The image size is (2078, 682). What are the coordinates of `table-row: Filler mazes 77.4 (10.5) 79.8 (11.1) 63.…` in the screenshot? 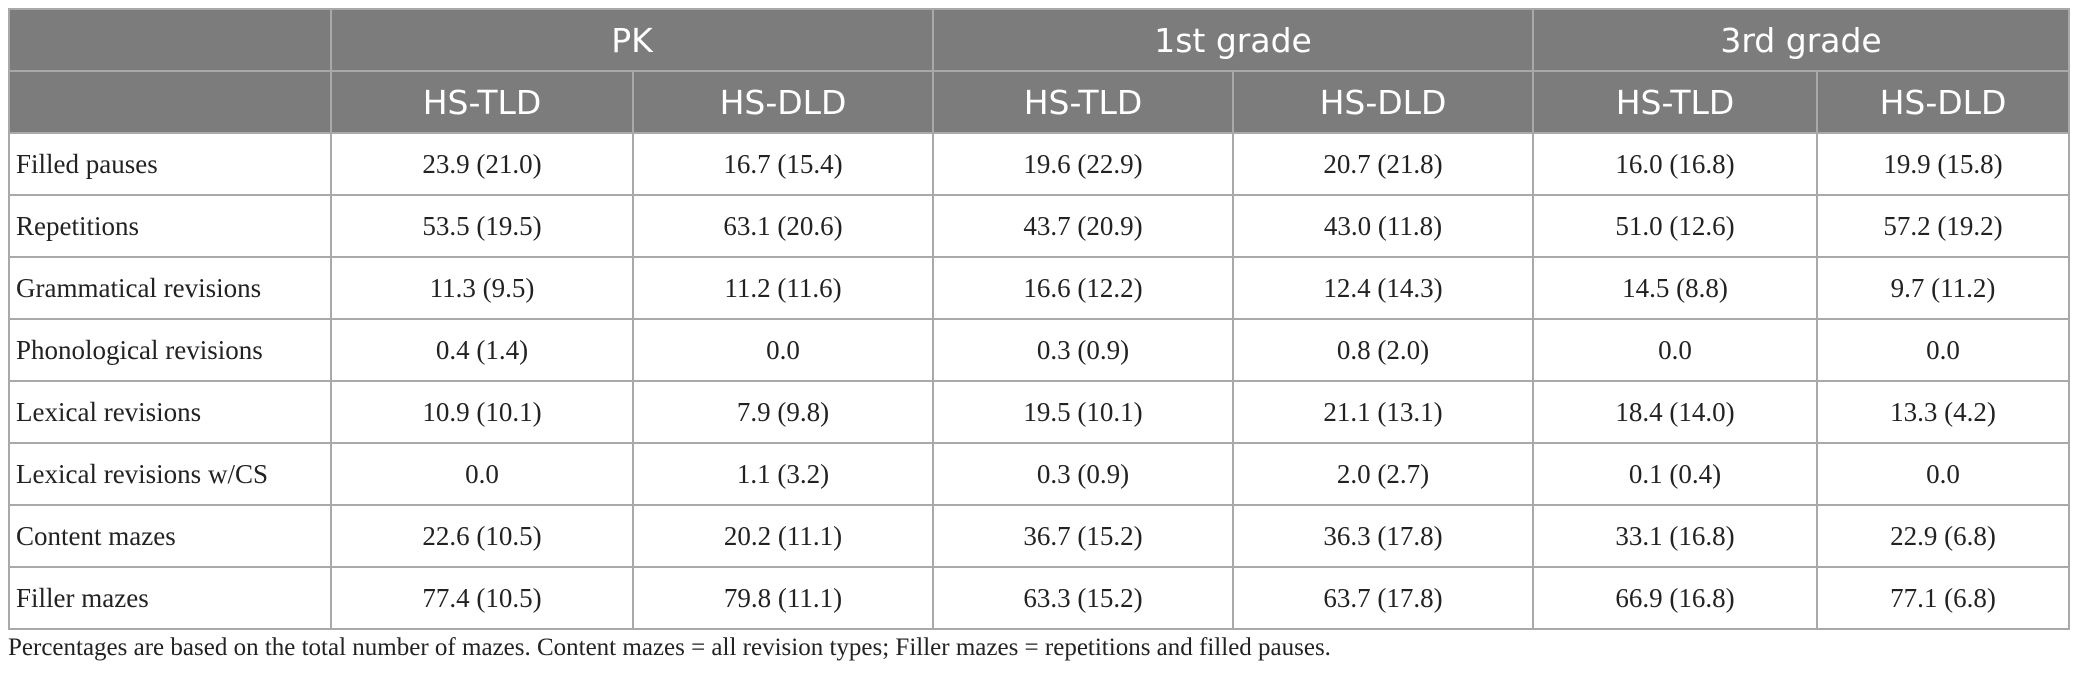 It's located at (1039, 598).